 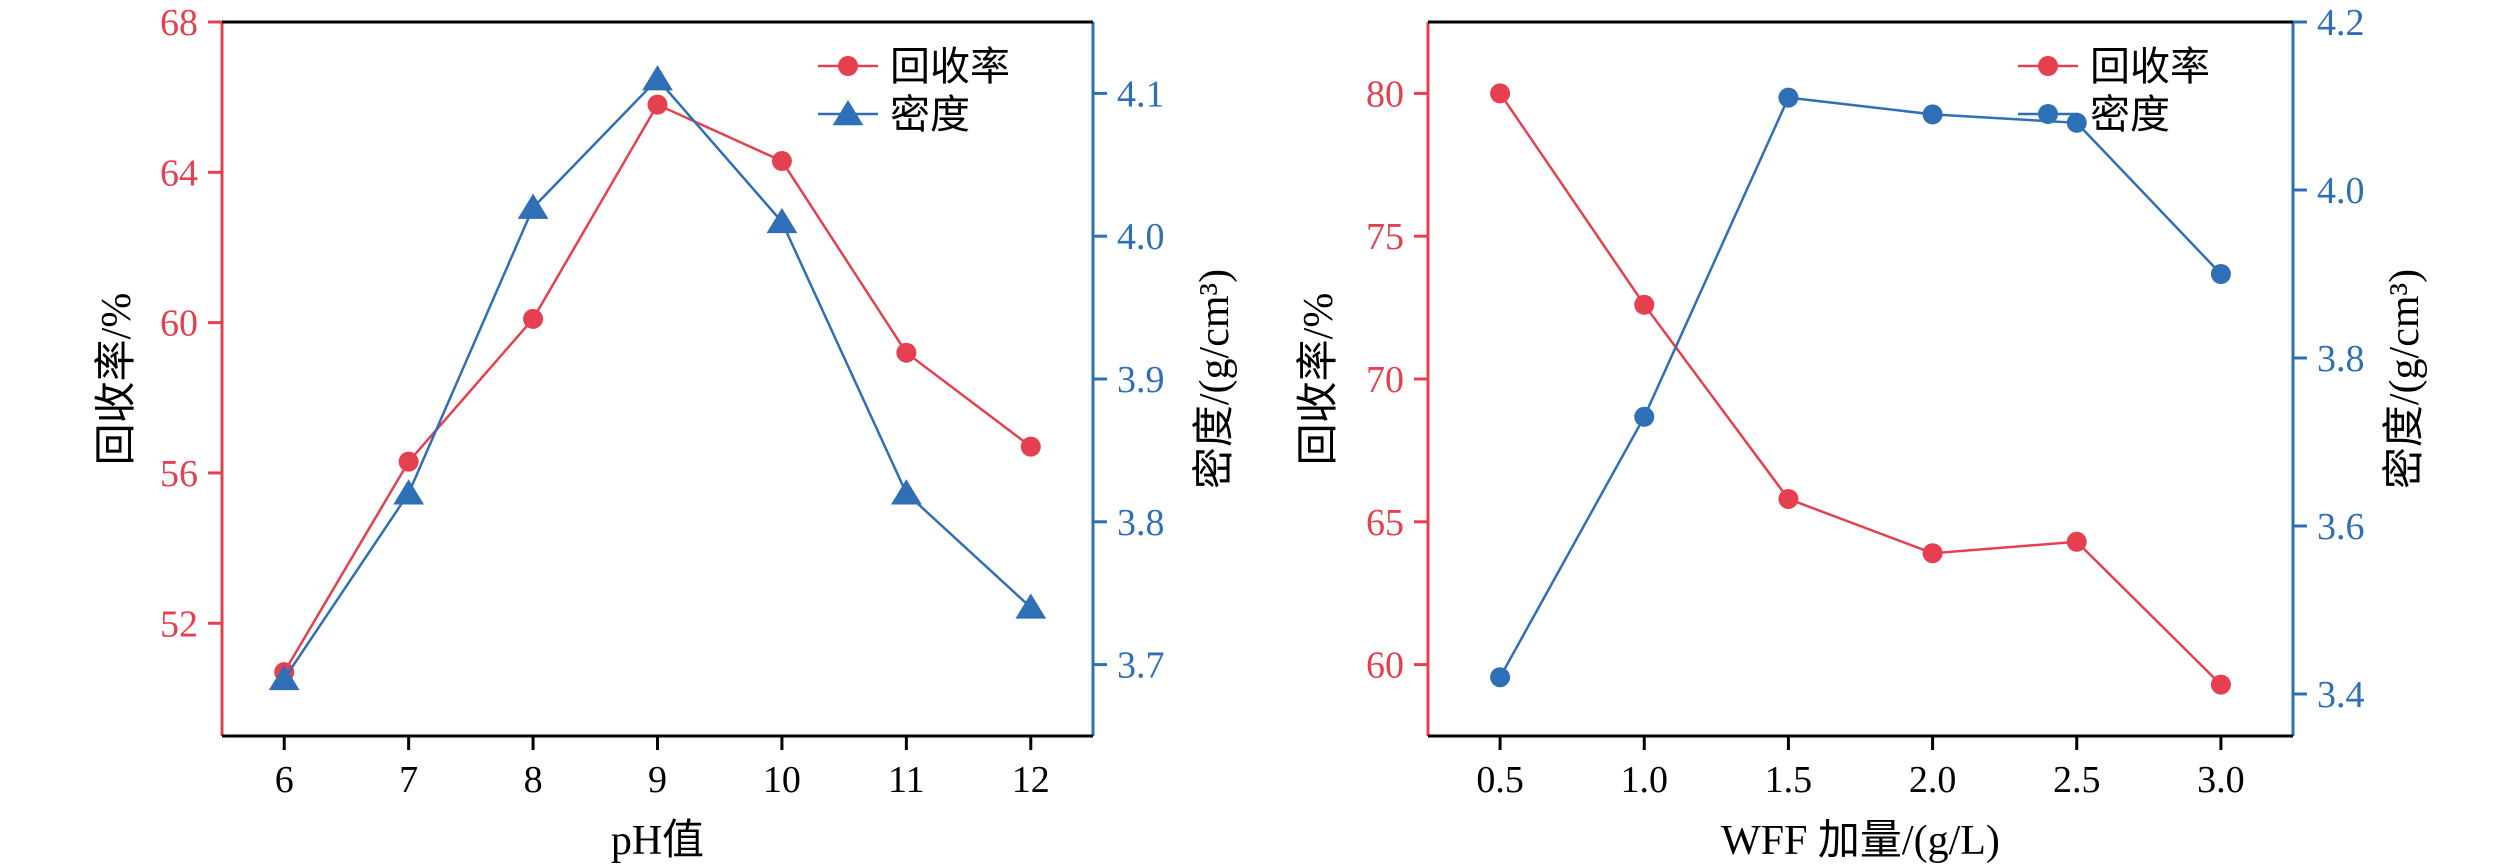 What do you see at coordinates (1789, 780) in the screenshot?
I see `x-tick-label: 1.5` at bounding box center [1789, 780].